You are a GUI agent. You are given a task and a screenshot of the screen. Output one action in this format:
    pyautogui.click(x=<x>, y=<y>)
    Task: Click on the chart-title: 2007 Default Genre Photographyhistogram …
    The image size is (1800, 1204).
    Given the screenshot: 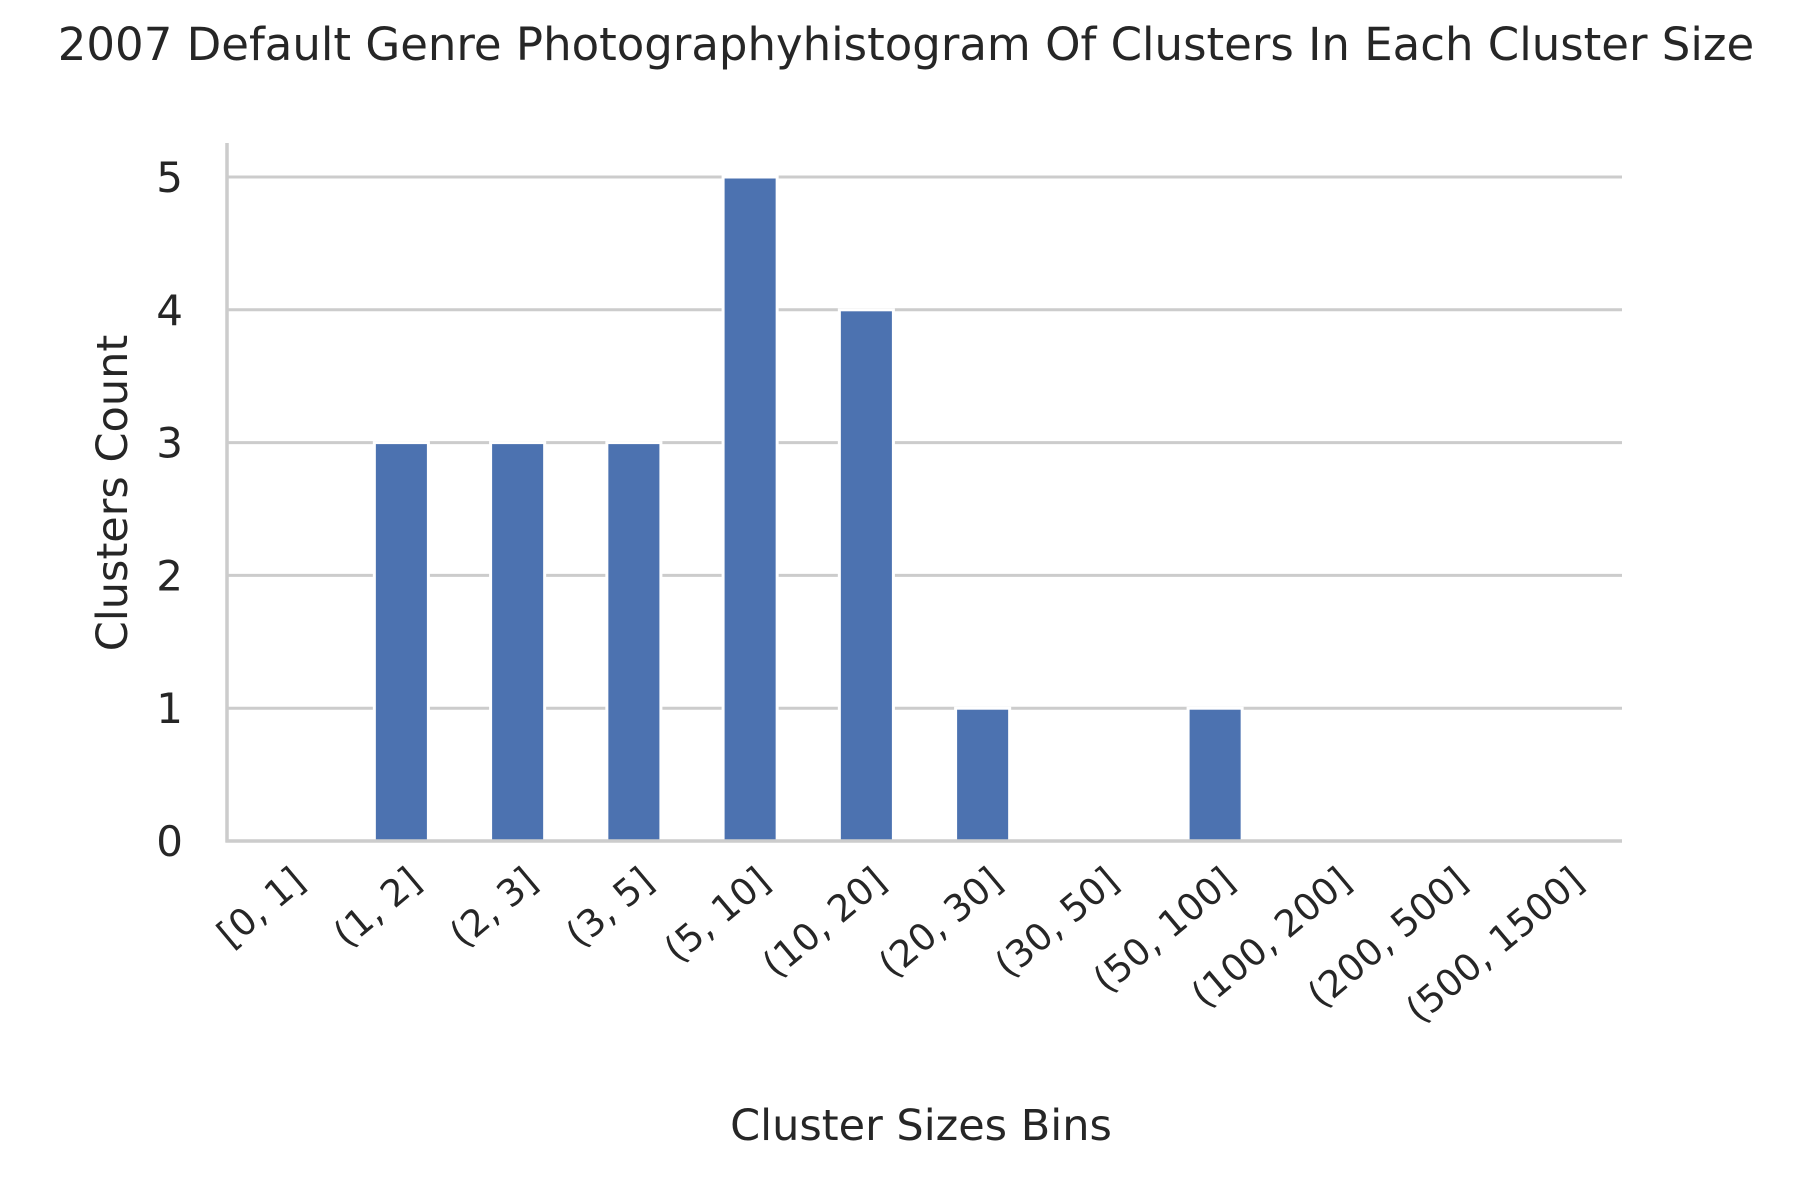 What is the action you would take?
    pyautogui.click(x=906, y=44)
    